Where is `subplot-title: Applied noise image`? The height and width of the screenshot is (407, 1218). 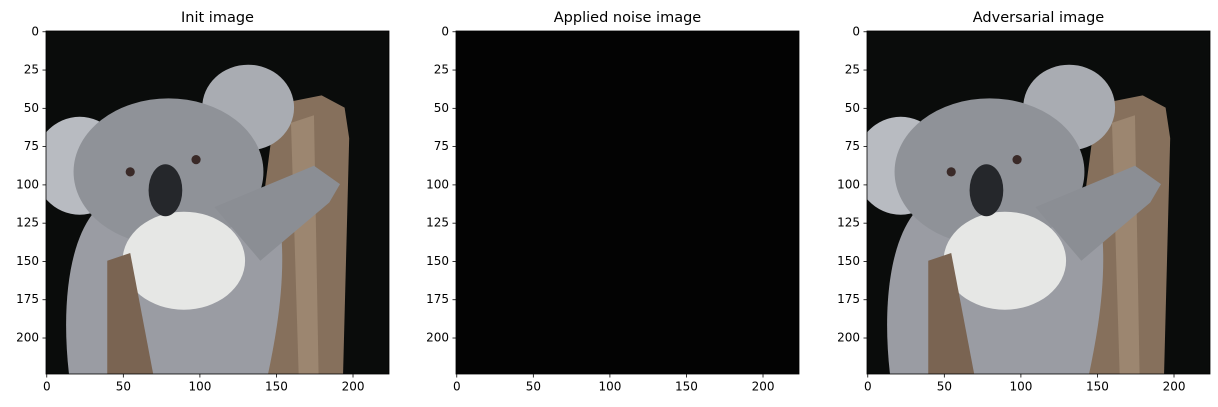
subplot-title: Applied noise image is located at coordinates (628, 18).